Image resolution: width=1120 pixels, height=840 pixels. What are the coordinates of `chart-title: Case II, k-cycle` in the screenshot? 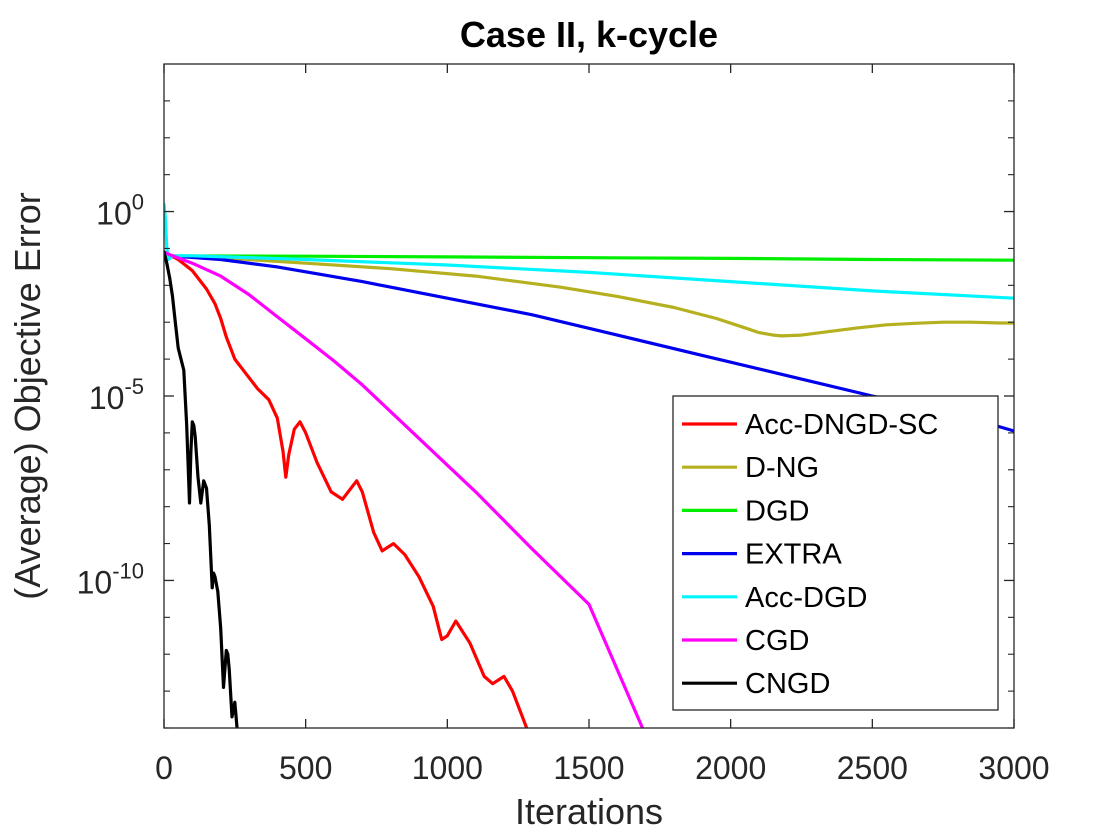 It's located at (589, 34).